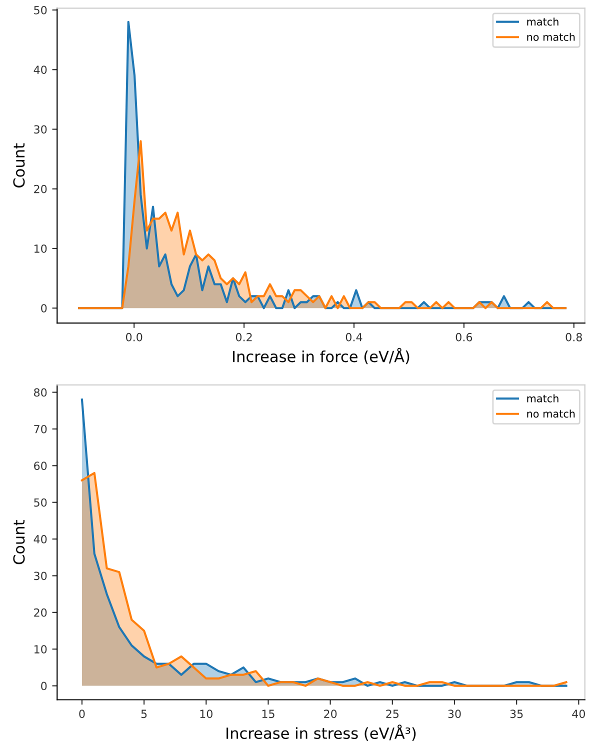 Image resolution: width=589 pixels, height=746 pixels. I want to click on x-axis-title: Increase in force (eV/Å), so click(321, 356).